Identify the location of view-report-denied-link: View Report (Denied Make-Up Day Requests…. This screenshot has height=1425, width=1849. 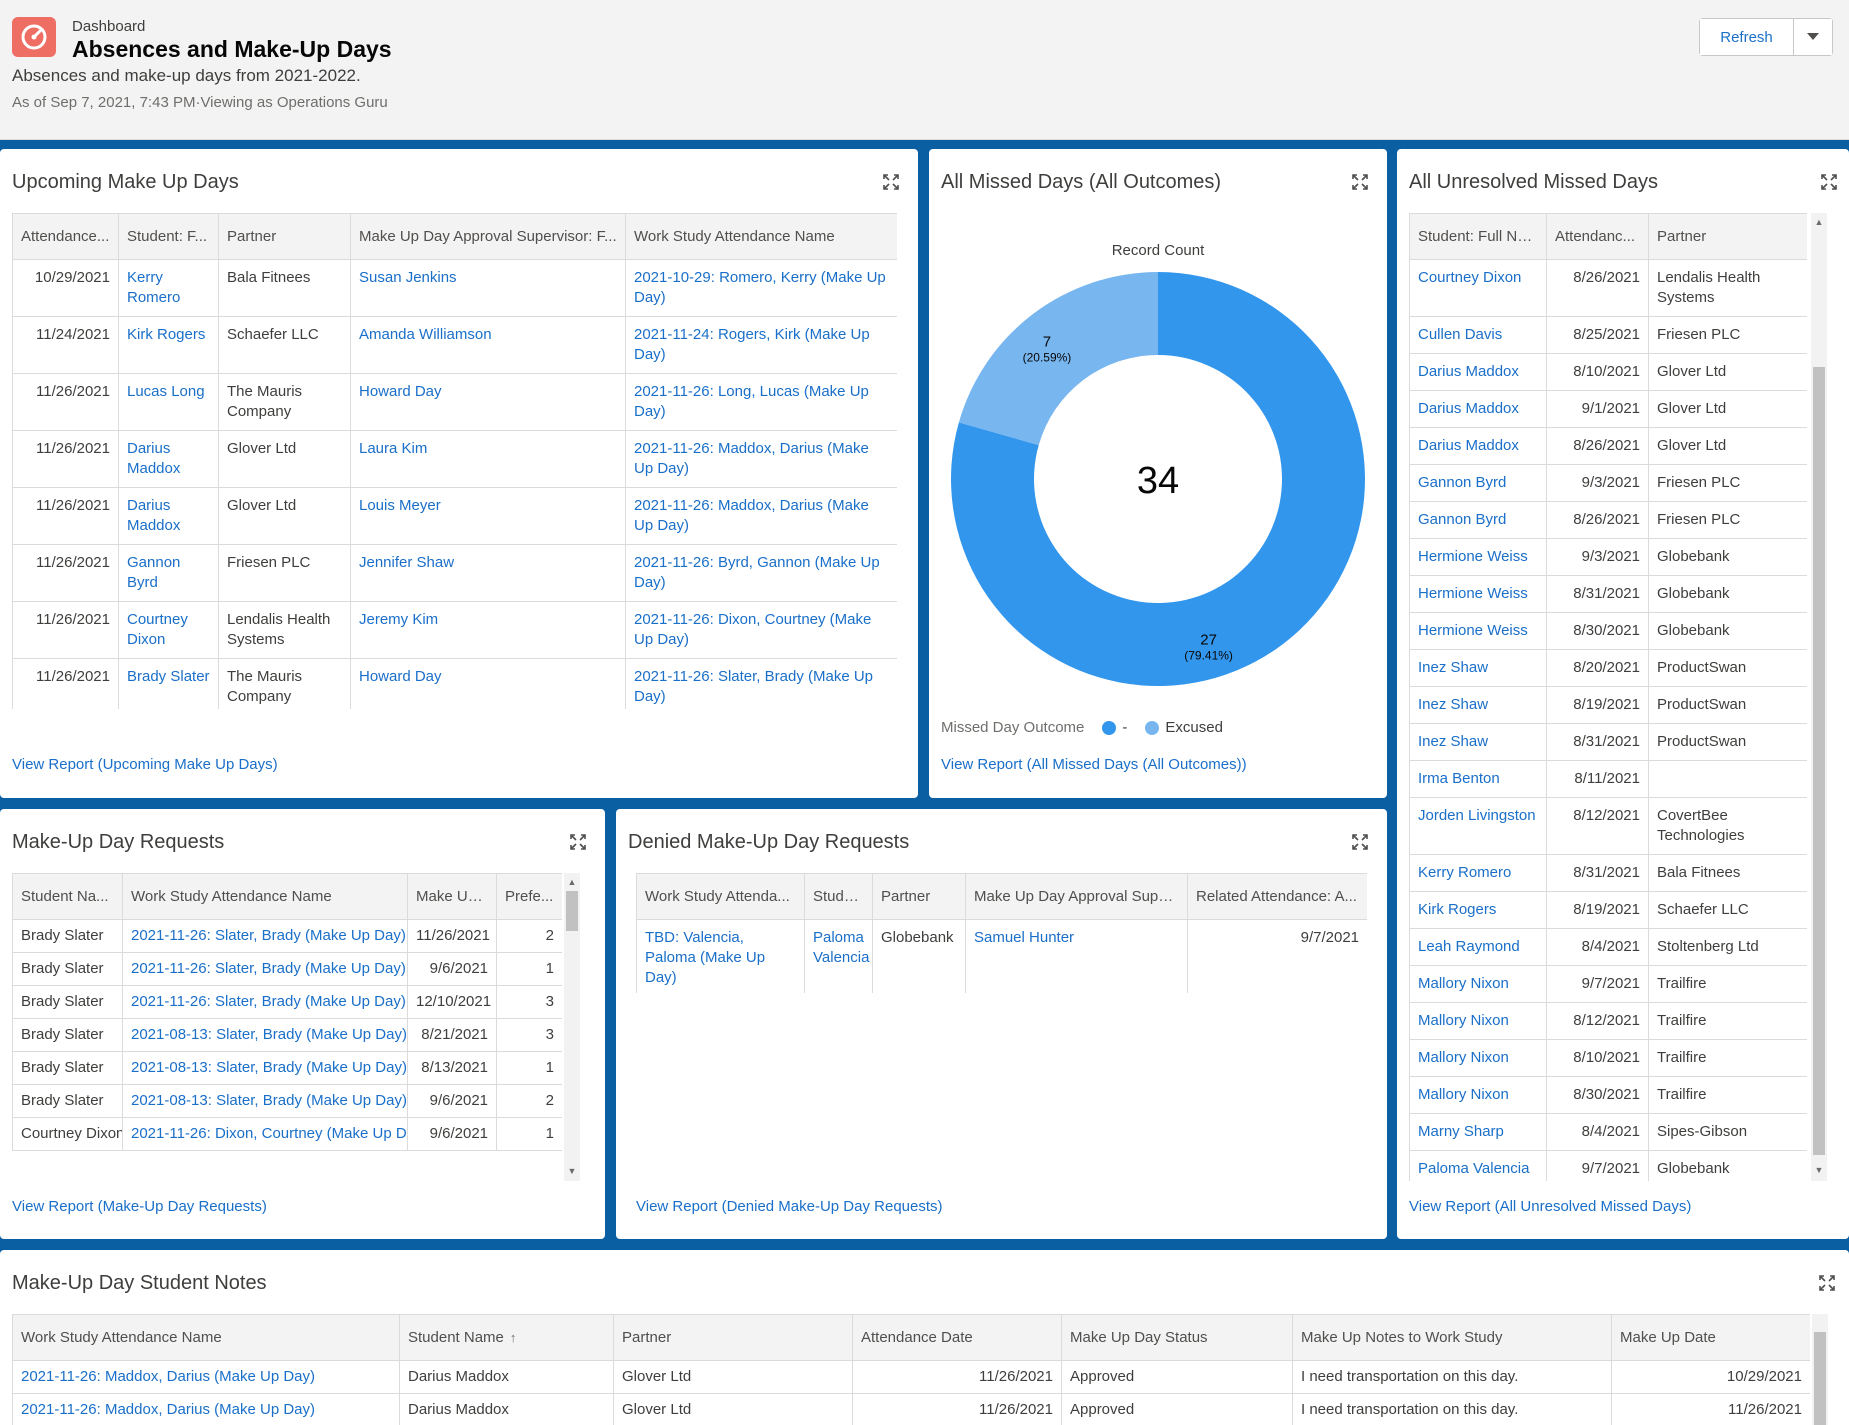
(789, 1206).